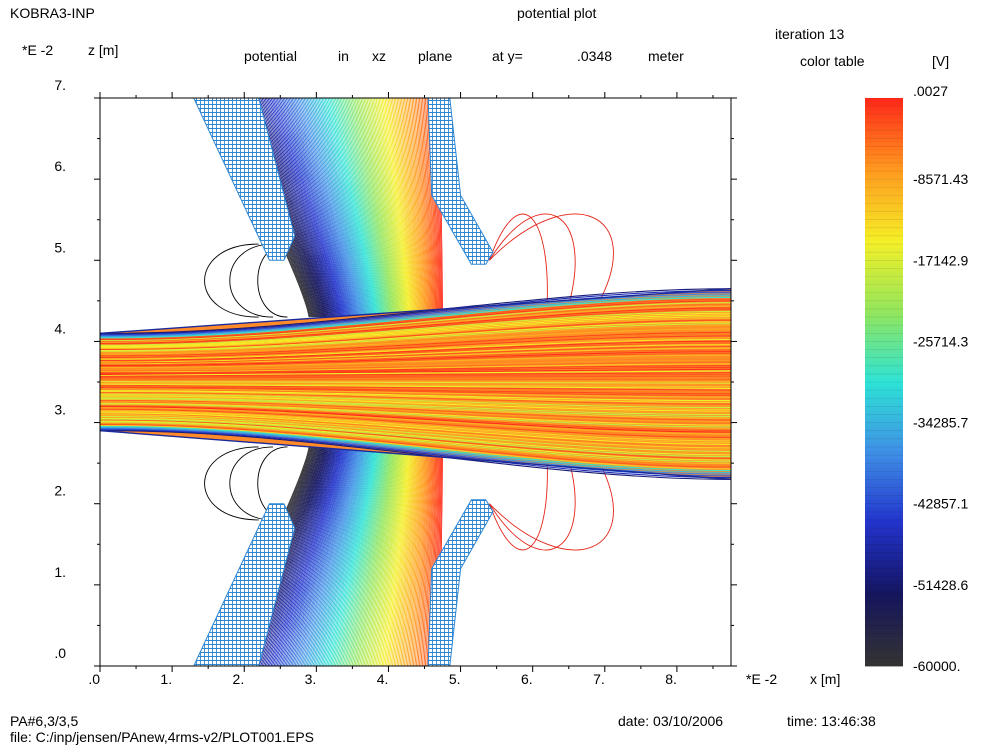  What do you see at coordinates (94, 679) in the screenshot?
I see `x-tick-label: .0` at bounding box center [94, 679].